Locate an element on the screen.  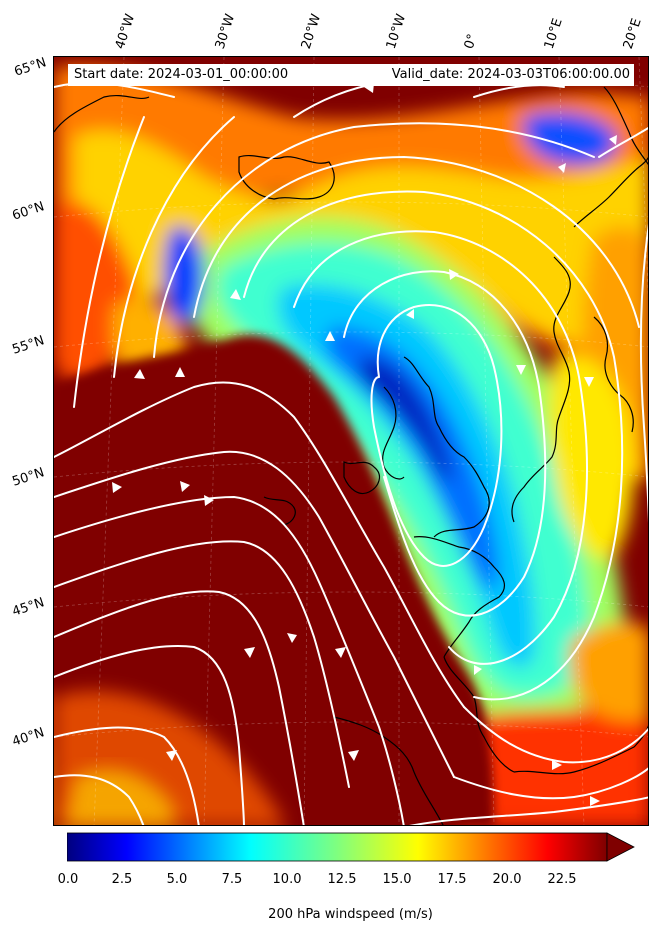
colorbar-tick-6: 15.0 is located at coordinates (397, 879).